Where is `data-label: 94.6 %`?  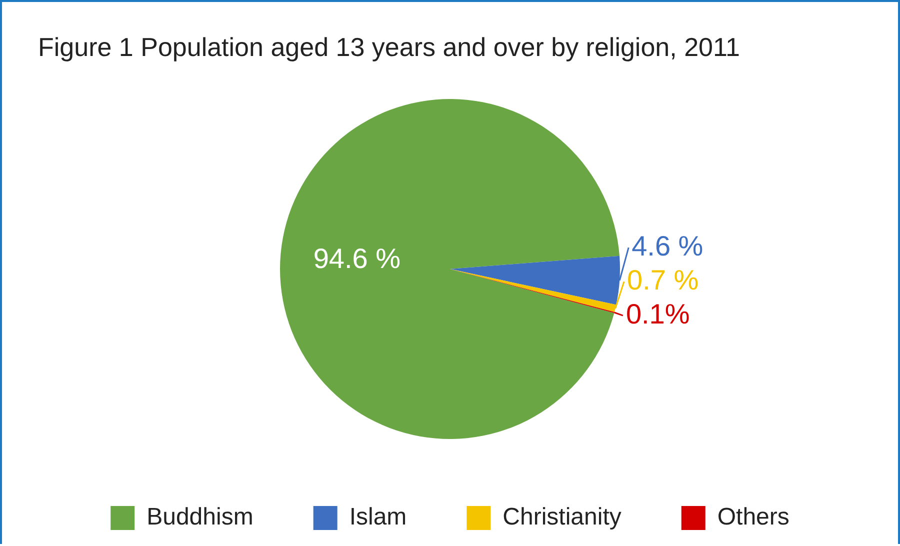 data-label: 94.6 % is located at coordinates (356, 258).